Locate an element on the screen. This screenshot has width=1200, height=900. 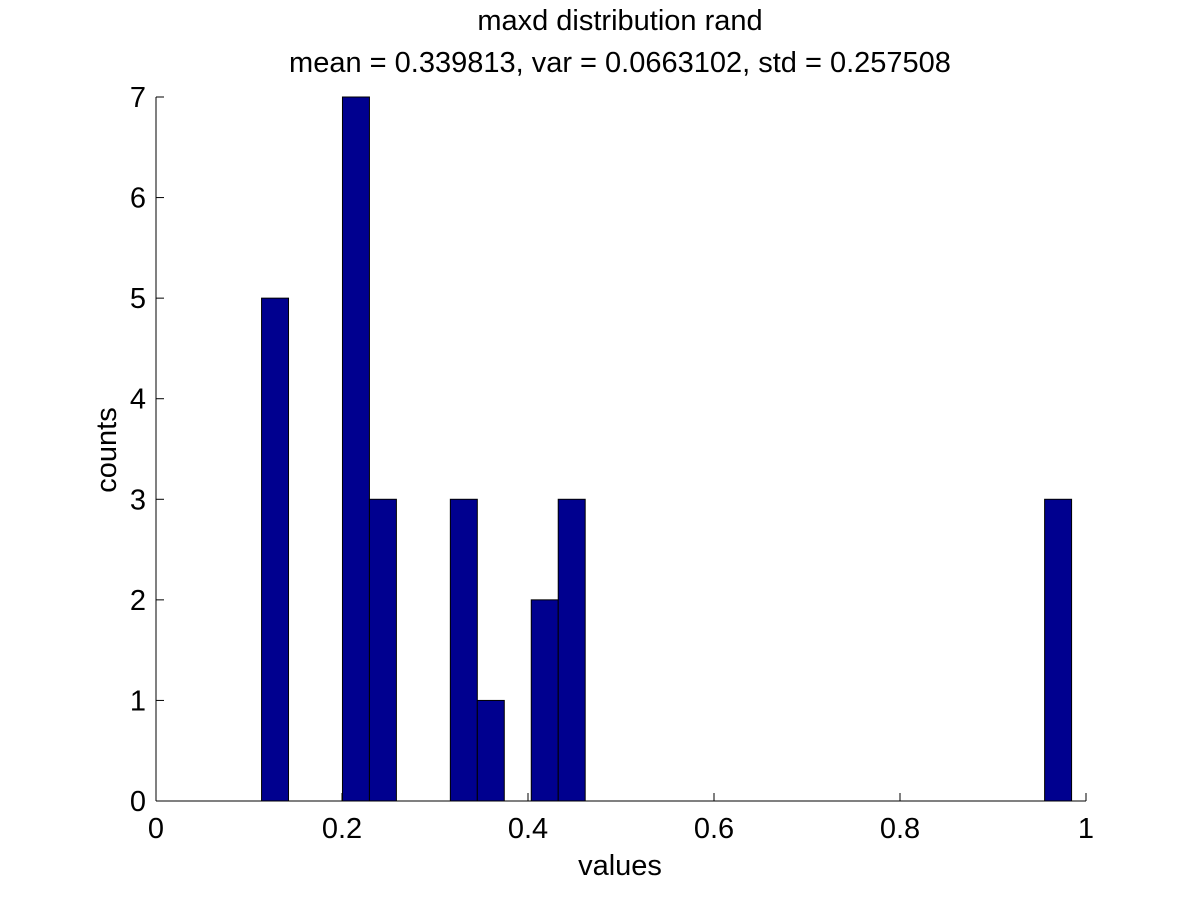
y-tick-label: 0 is located at coordinates (138, 802).